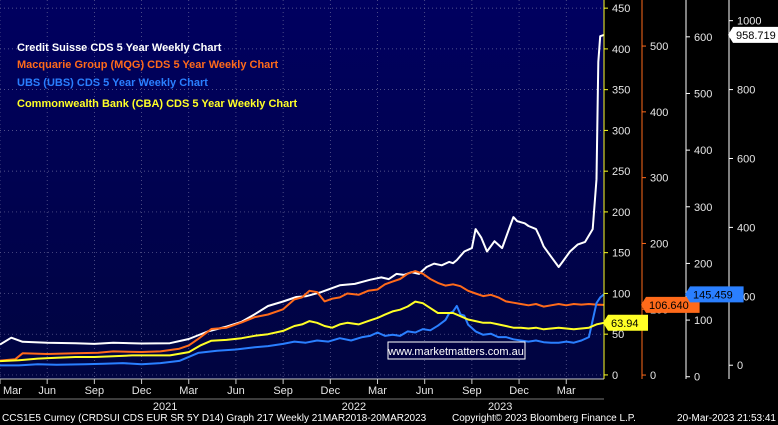  Describe the element at coordinates (188, 391) in the screenshot. I see `x-tick-label-4: Mar` at that location.